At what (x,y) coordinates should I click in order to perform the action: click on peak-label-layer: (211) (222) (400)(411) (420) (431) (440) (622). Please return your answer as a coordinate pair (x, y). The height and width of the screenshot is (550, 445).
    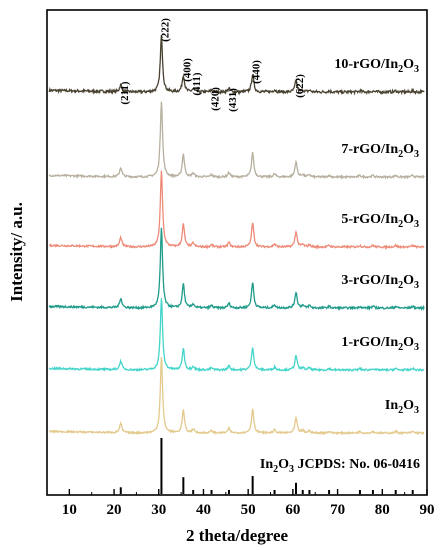
    Looking at the image, I should click on (212, 65).